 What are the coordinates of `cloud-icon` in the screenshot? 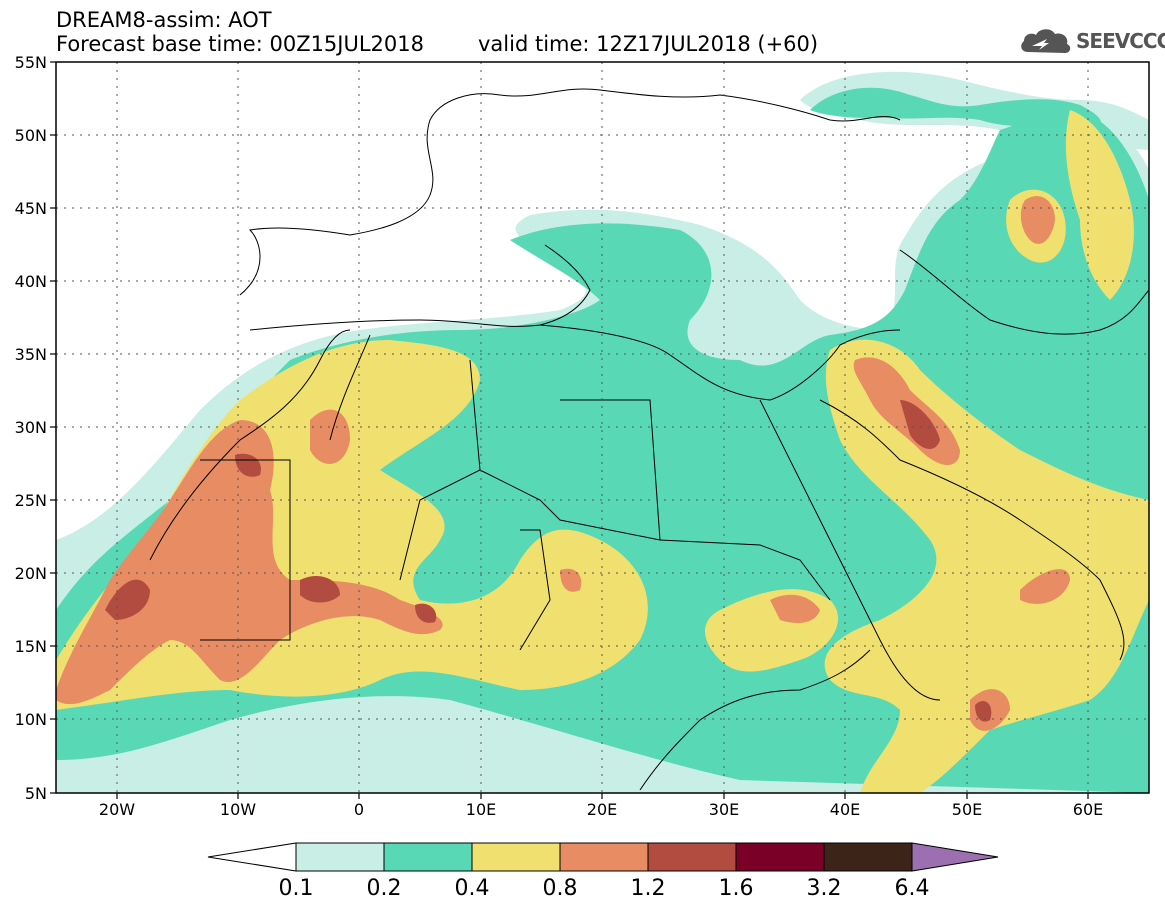 It's located at (1046, 41).